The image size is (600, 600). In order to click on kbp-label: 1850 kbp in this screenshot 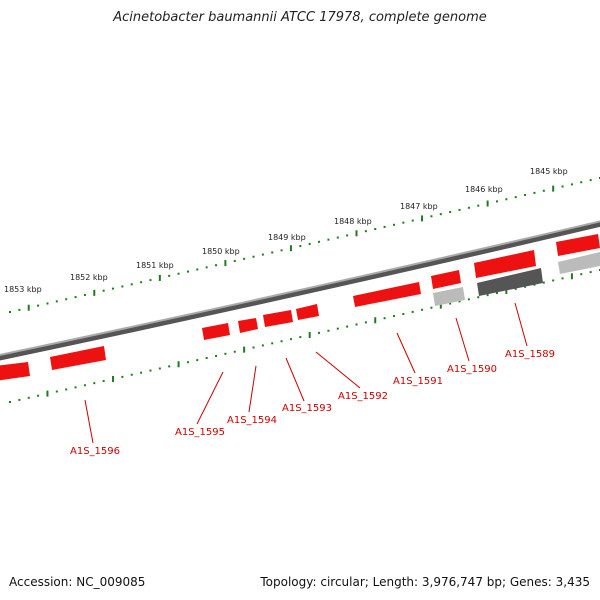, I will do `click(221, 251)`.